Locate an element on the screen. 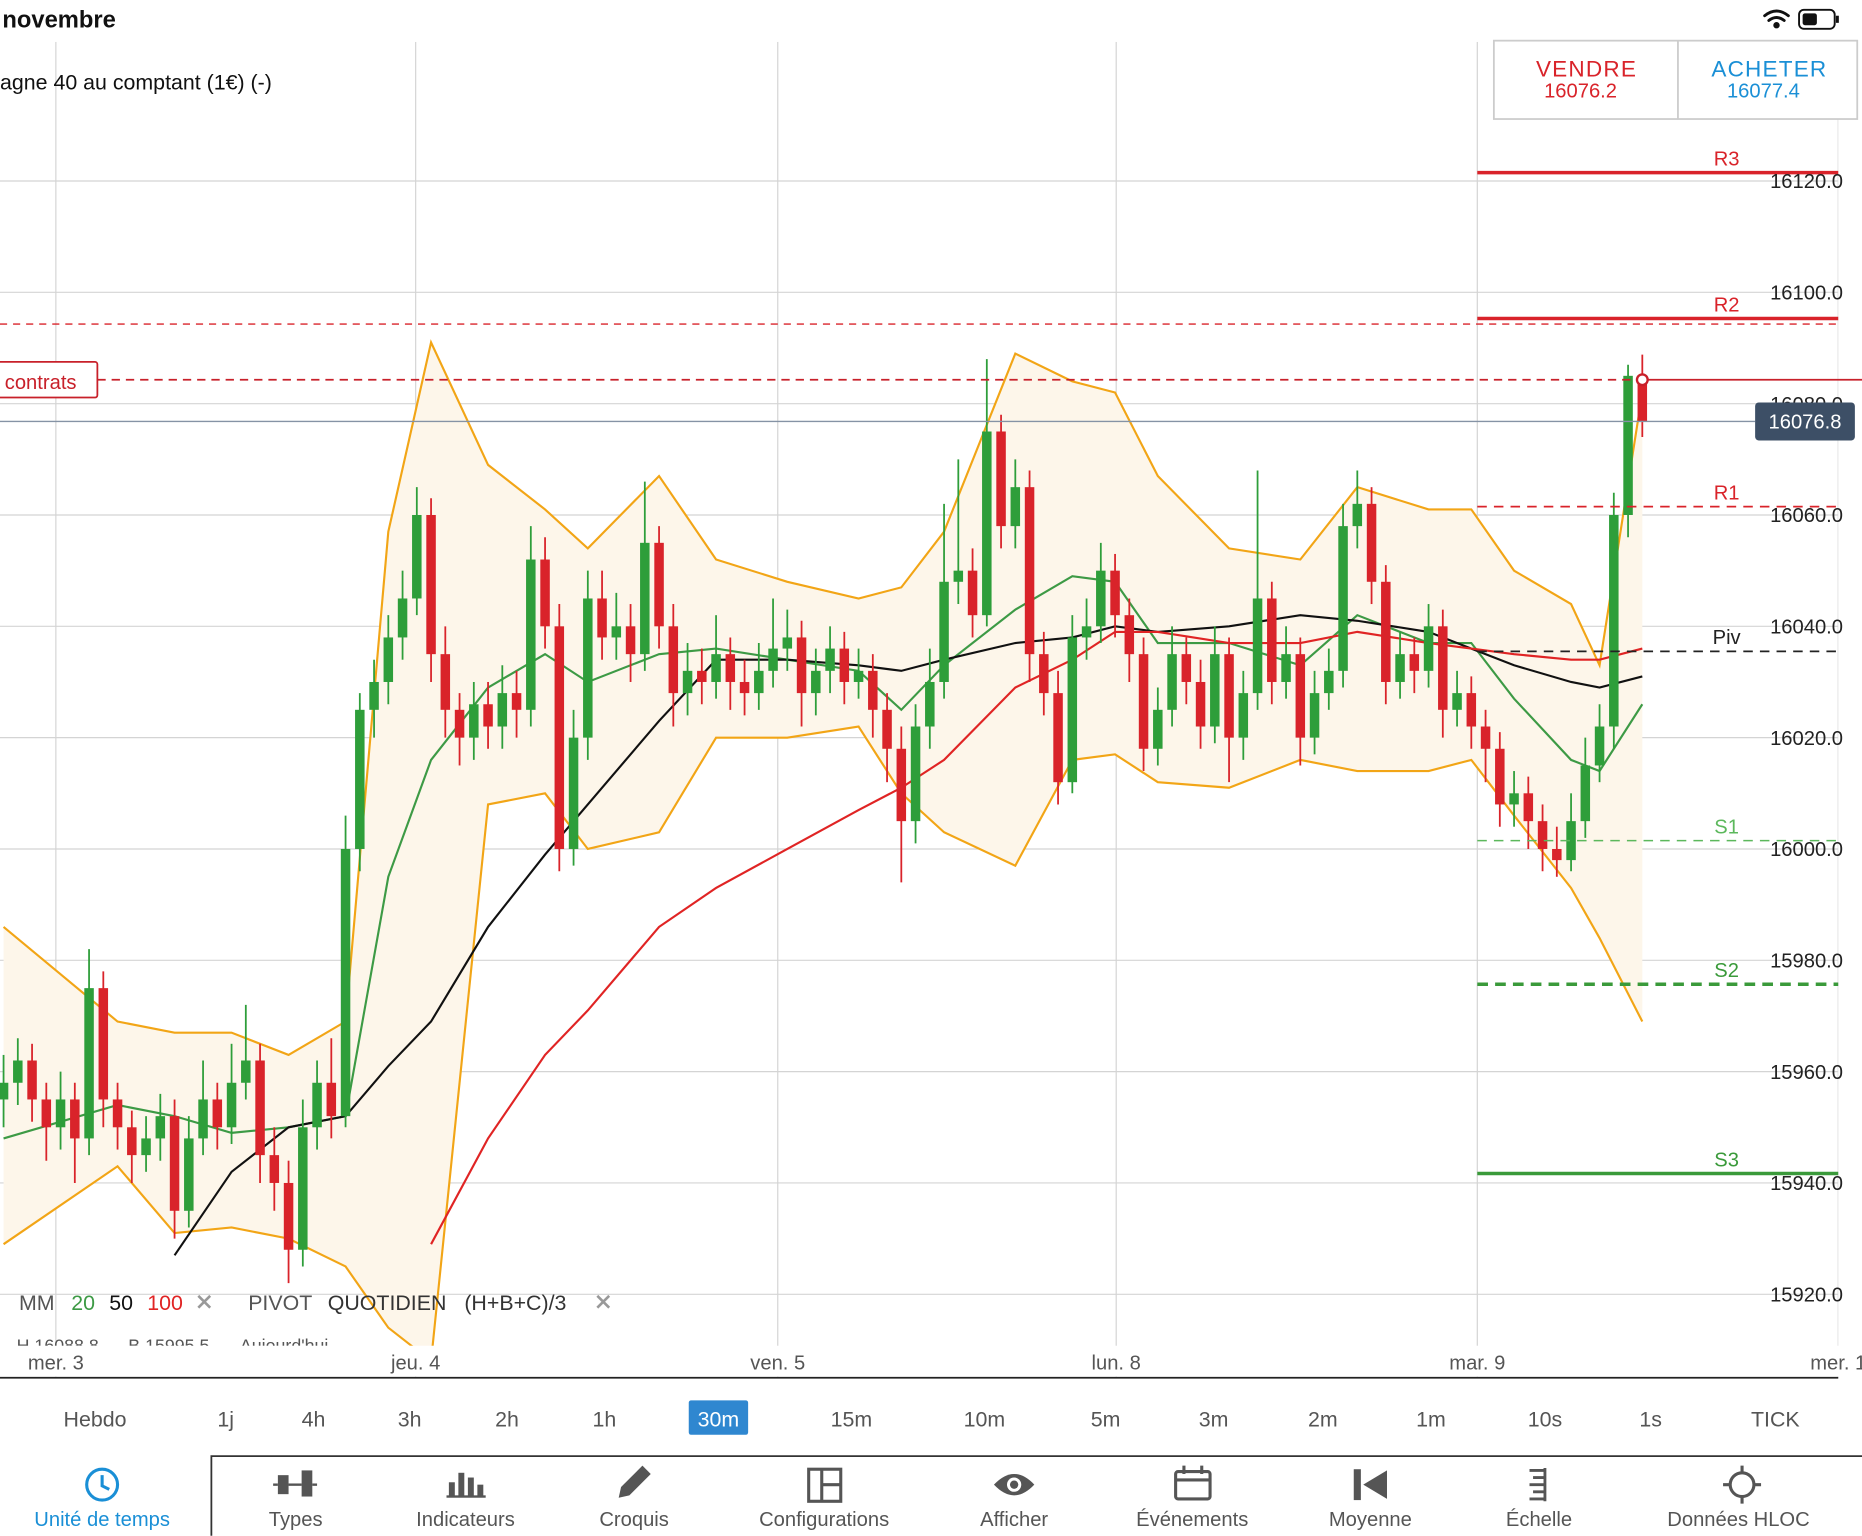 Image resolution: width=1862 pixels, height=1536 pixels. y-tick-label: 16020.0 is located at coordinates (1806, 739).